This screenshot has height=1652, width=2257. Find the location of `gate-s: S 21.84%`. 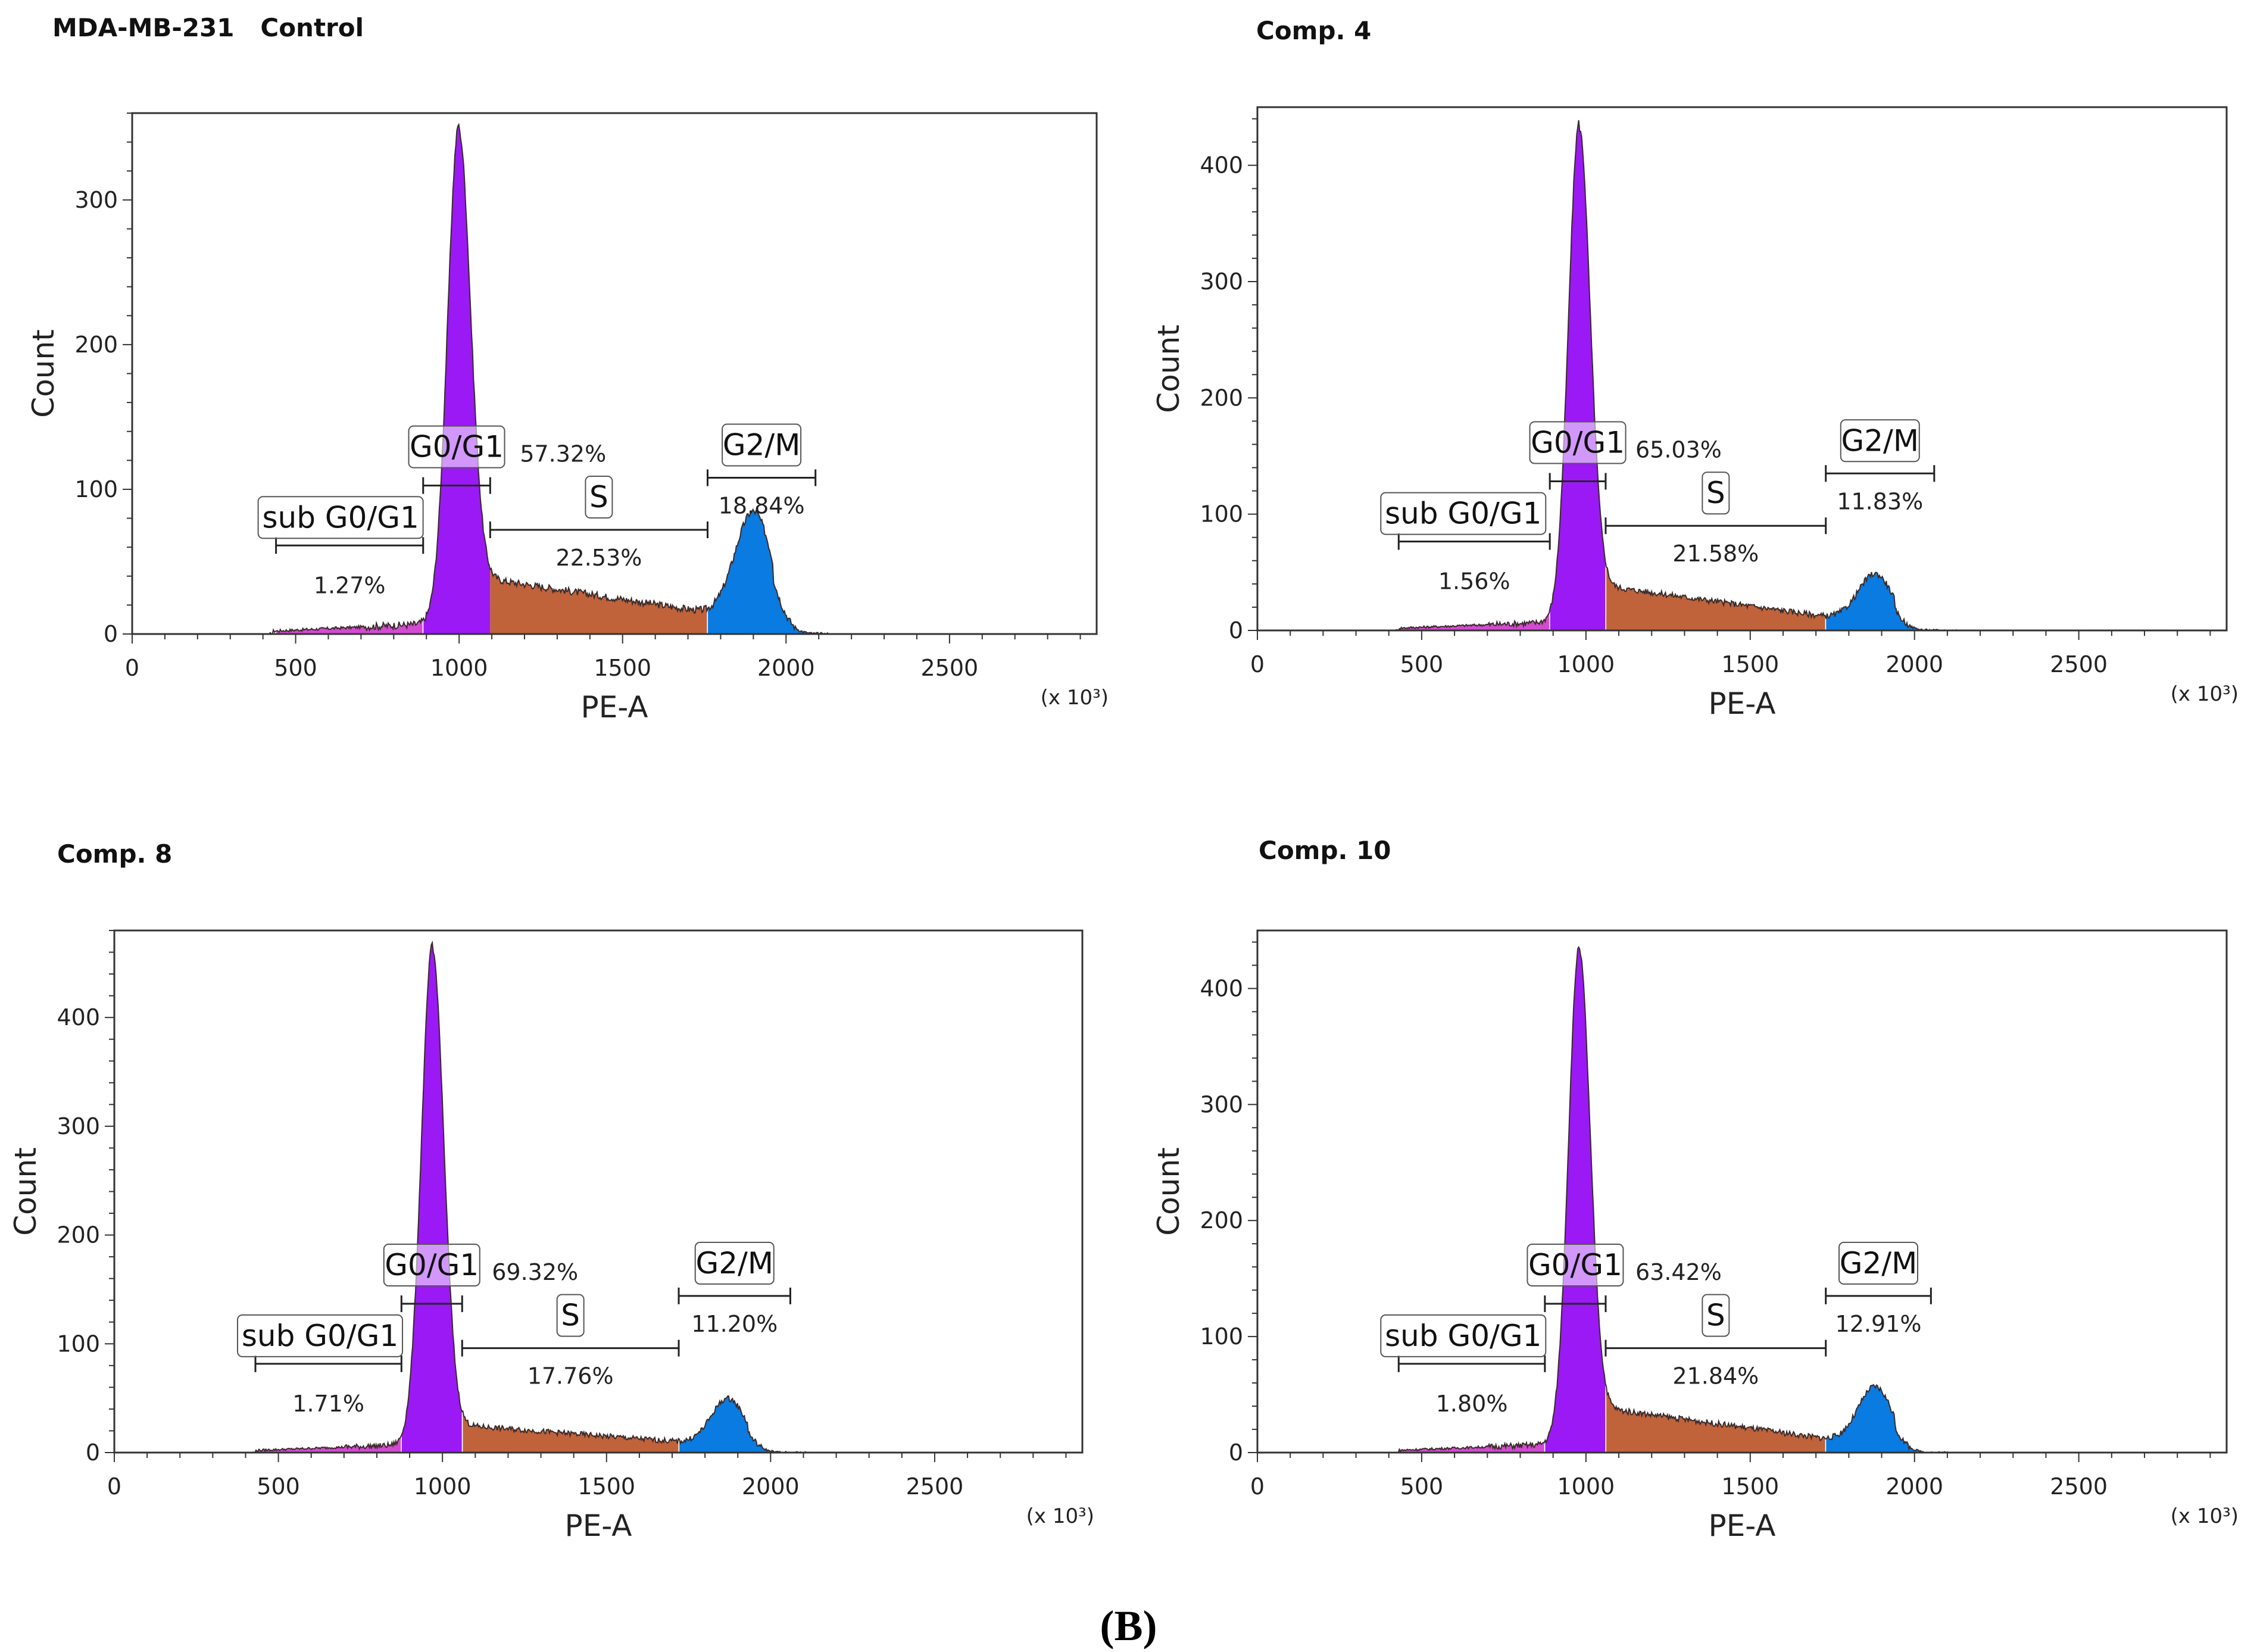

gate-s: S 21.84% is located at coordinates (1716, 1342).